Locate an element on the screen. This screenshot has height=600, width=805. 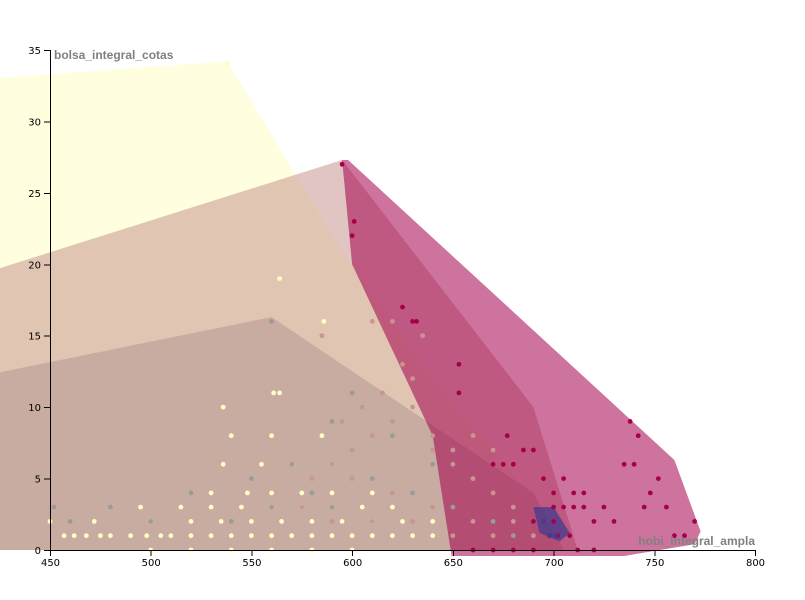
x-axis-title: hobi_integral_ampla is located at coordinates (696, 541).